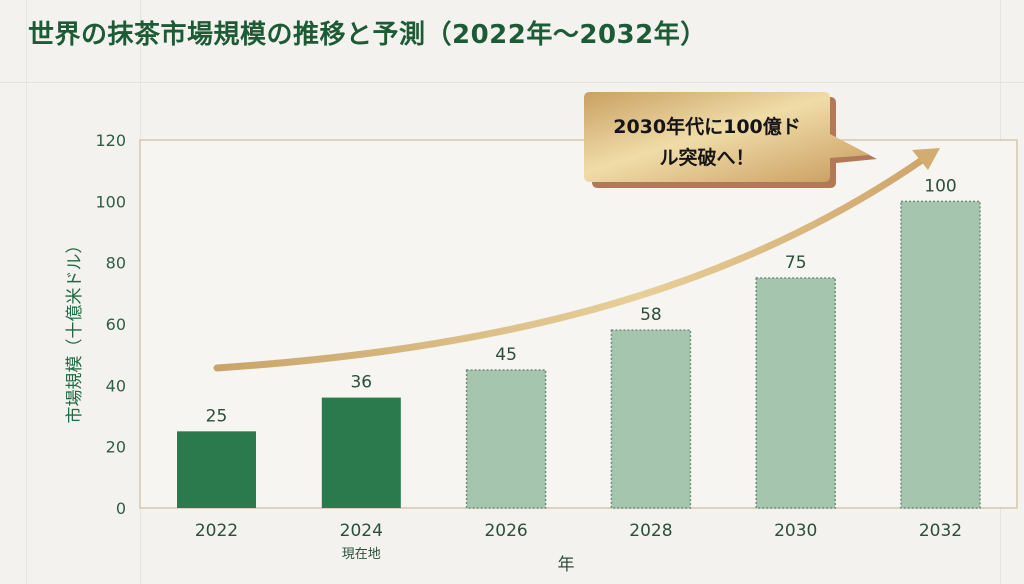 Image resolution: width=1024 pixels, height=584 pixels. Describe the element at coordinates (121, 508) in the screenshot. I see `y-tick-label: 0` at that location.